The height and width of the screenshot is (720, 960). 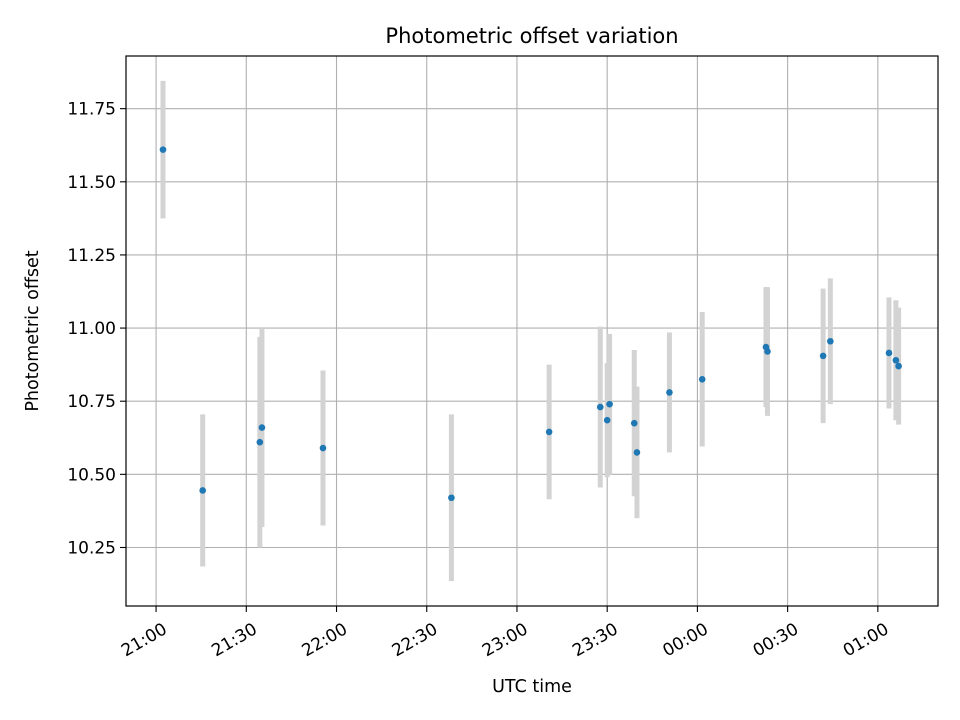 What do you see at coordinates (531, 36) in the screenshot?
I see `chart-title: Photometric offset variation` at bounding box center [531, 36].